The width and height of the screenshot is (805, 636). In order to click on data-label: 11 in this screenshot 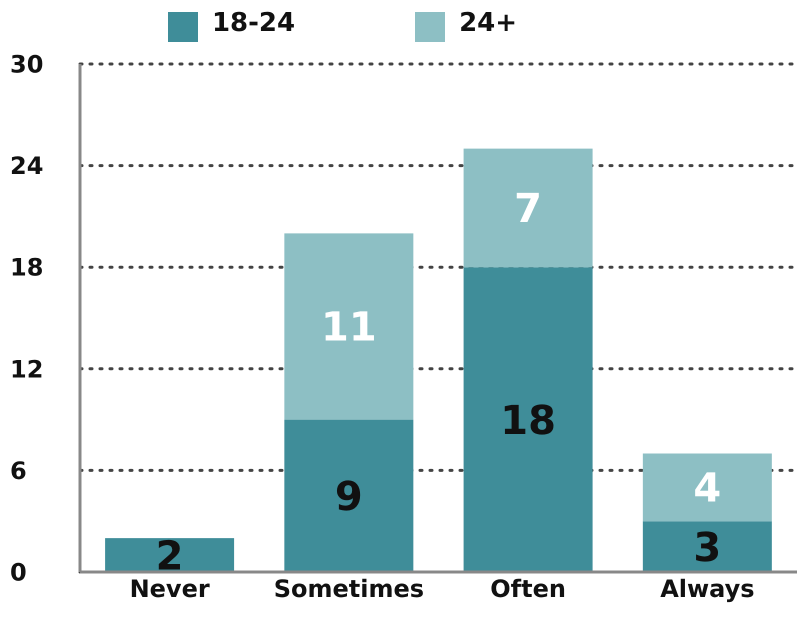, I will do `click(349, 327)`.